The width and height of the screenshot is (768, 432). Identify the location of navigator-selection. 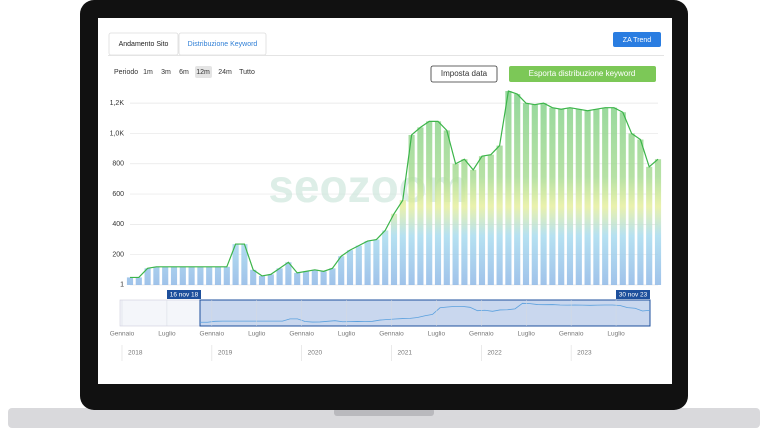
(425, 313).